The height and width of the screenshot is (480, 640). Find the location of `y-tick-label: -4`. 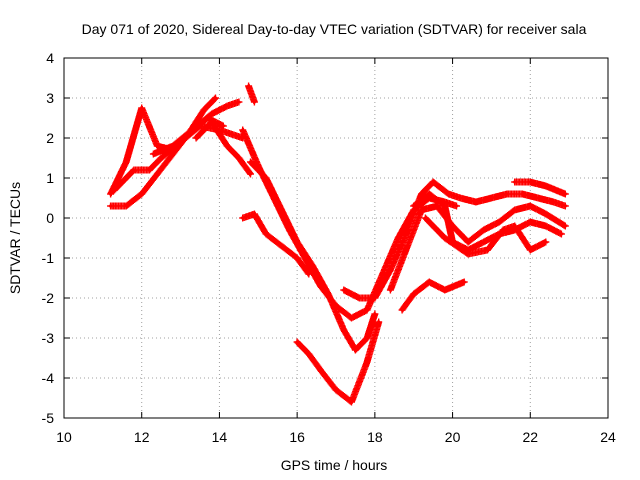

y-tick-label: -4 is located at coordinates (48, 378).